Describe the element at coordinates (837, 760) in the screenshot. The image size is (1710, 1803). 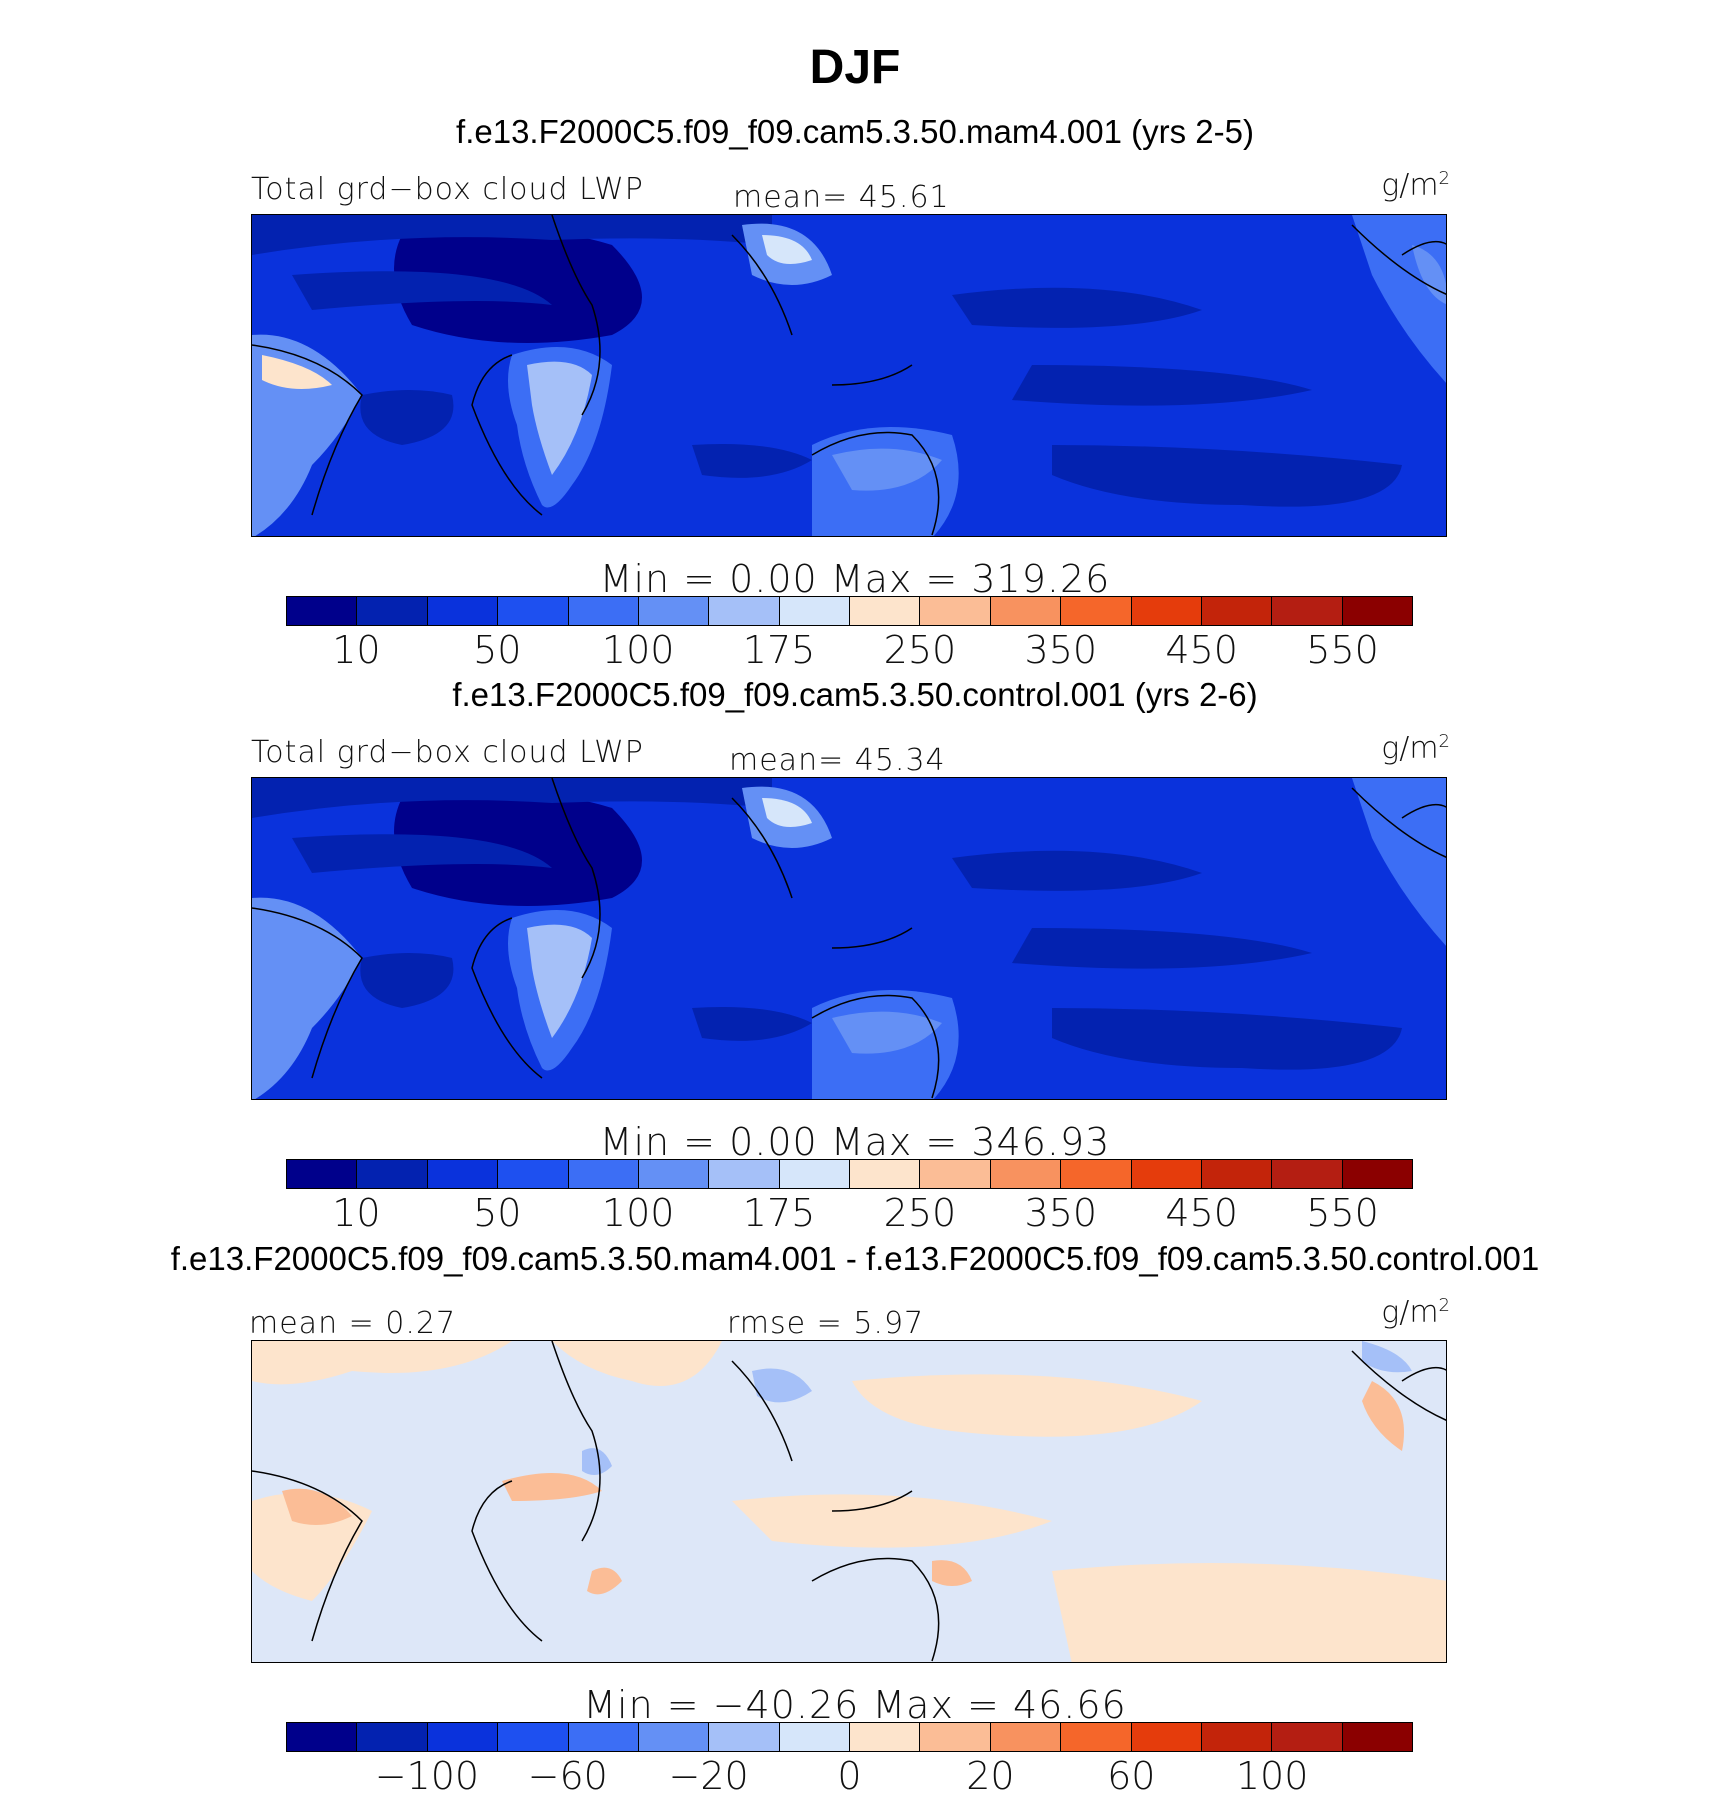
I see `panel-2-mean-label: mean= 45.34` at that location.